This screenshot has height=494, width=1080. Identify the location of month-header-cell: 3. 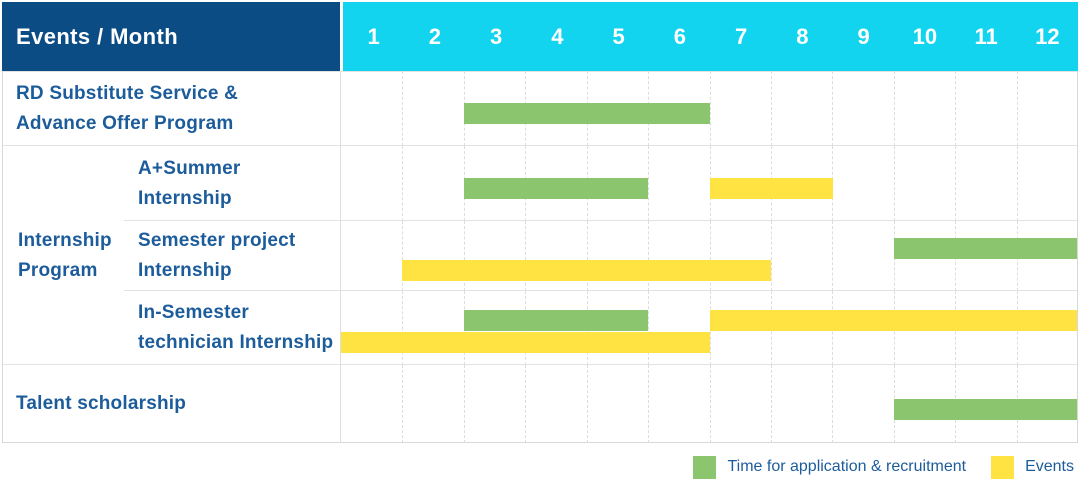
(496, 36).